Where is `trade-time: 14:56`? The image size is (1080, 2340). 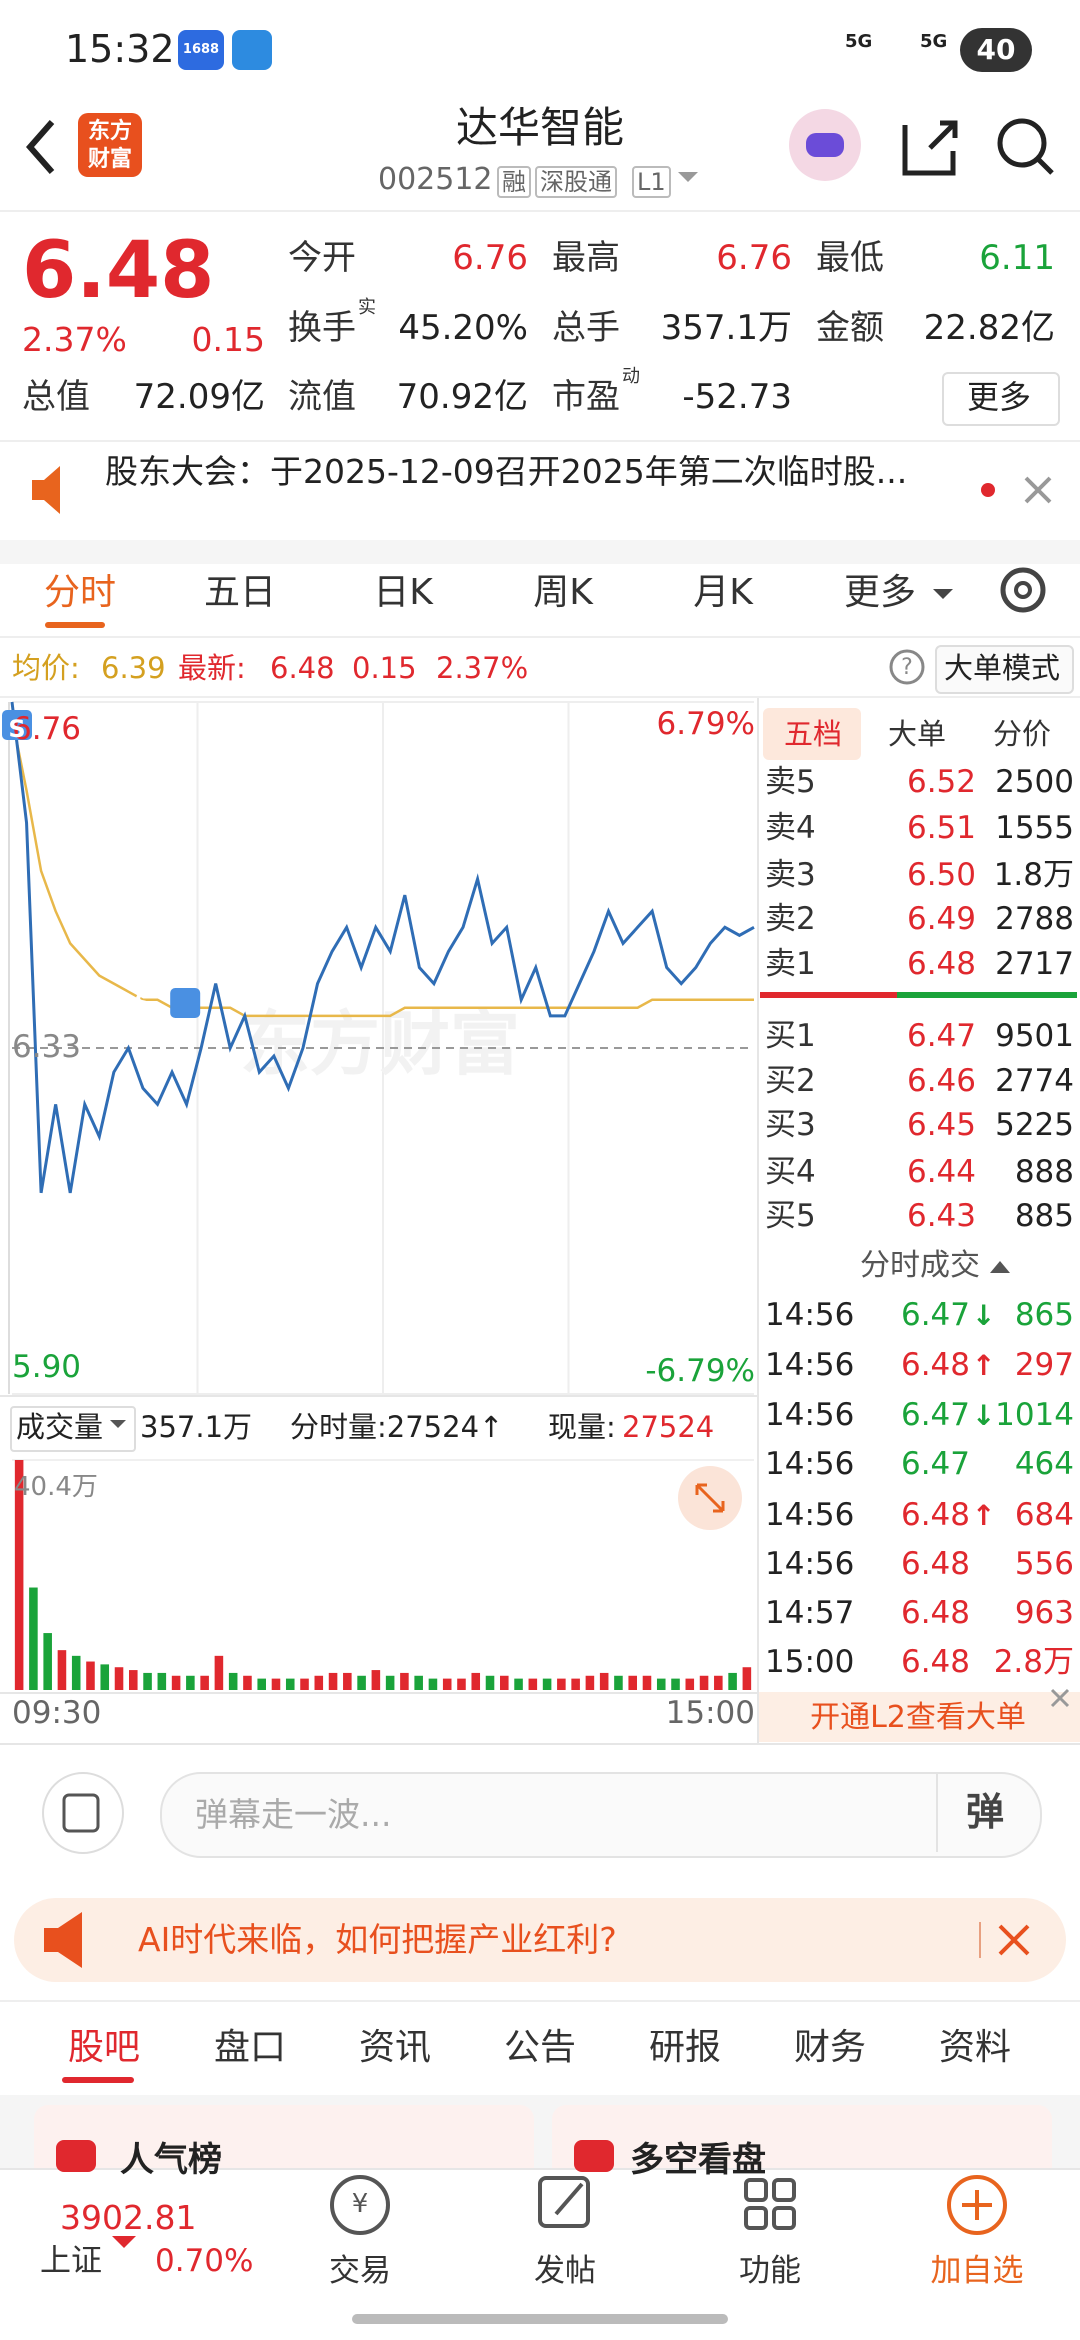 trade-time: 14:56 is located at coordinates (810, 1564).